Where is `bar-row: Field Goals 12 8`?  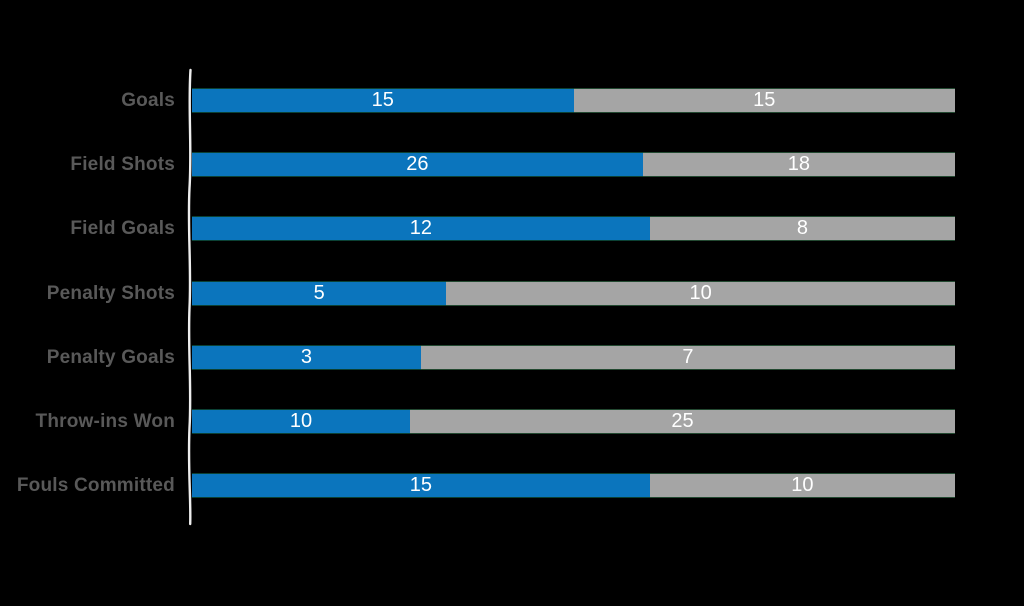 bar-row: Field Goals 12 8 is located at coordinates (512, 228).